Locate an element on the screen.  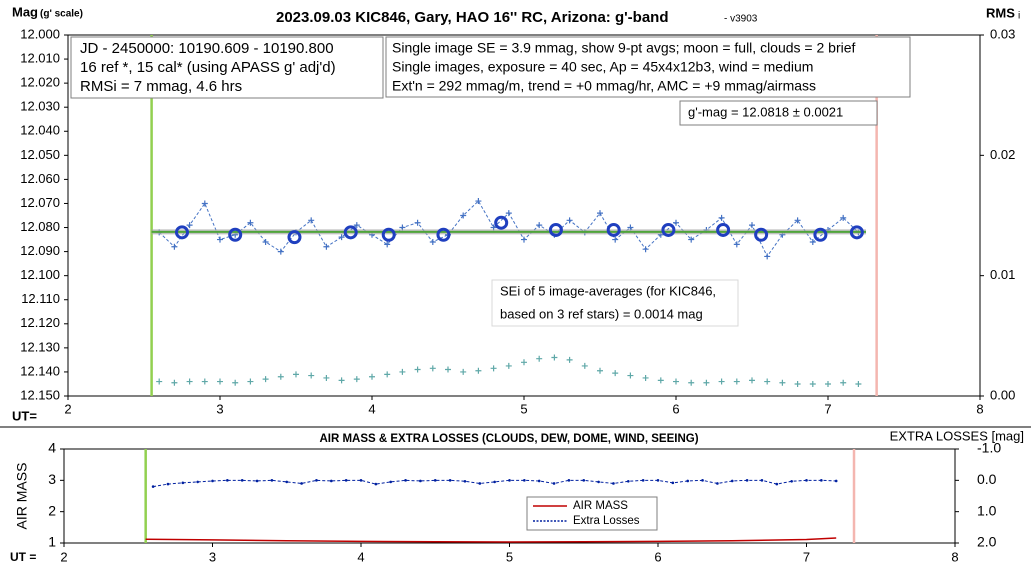
y-tick-label: 12.150 is located at coordinates (40, 394).